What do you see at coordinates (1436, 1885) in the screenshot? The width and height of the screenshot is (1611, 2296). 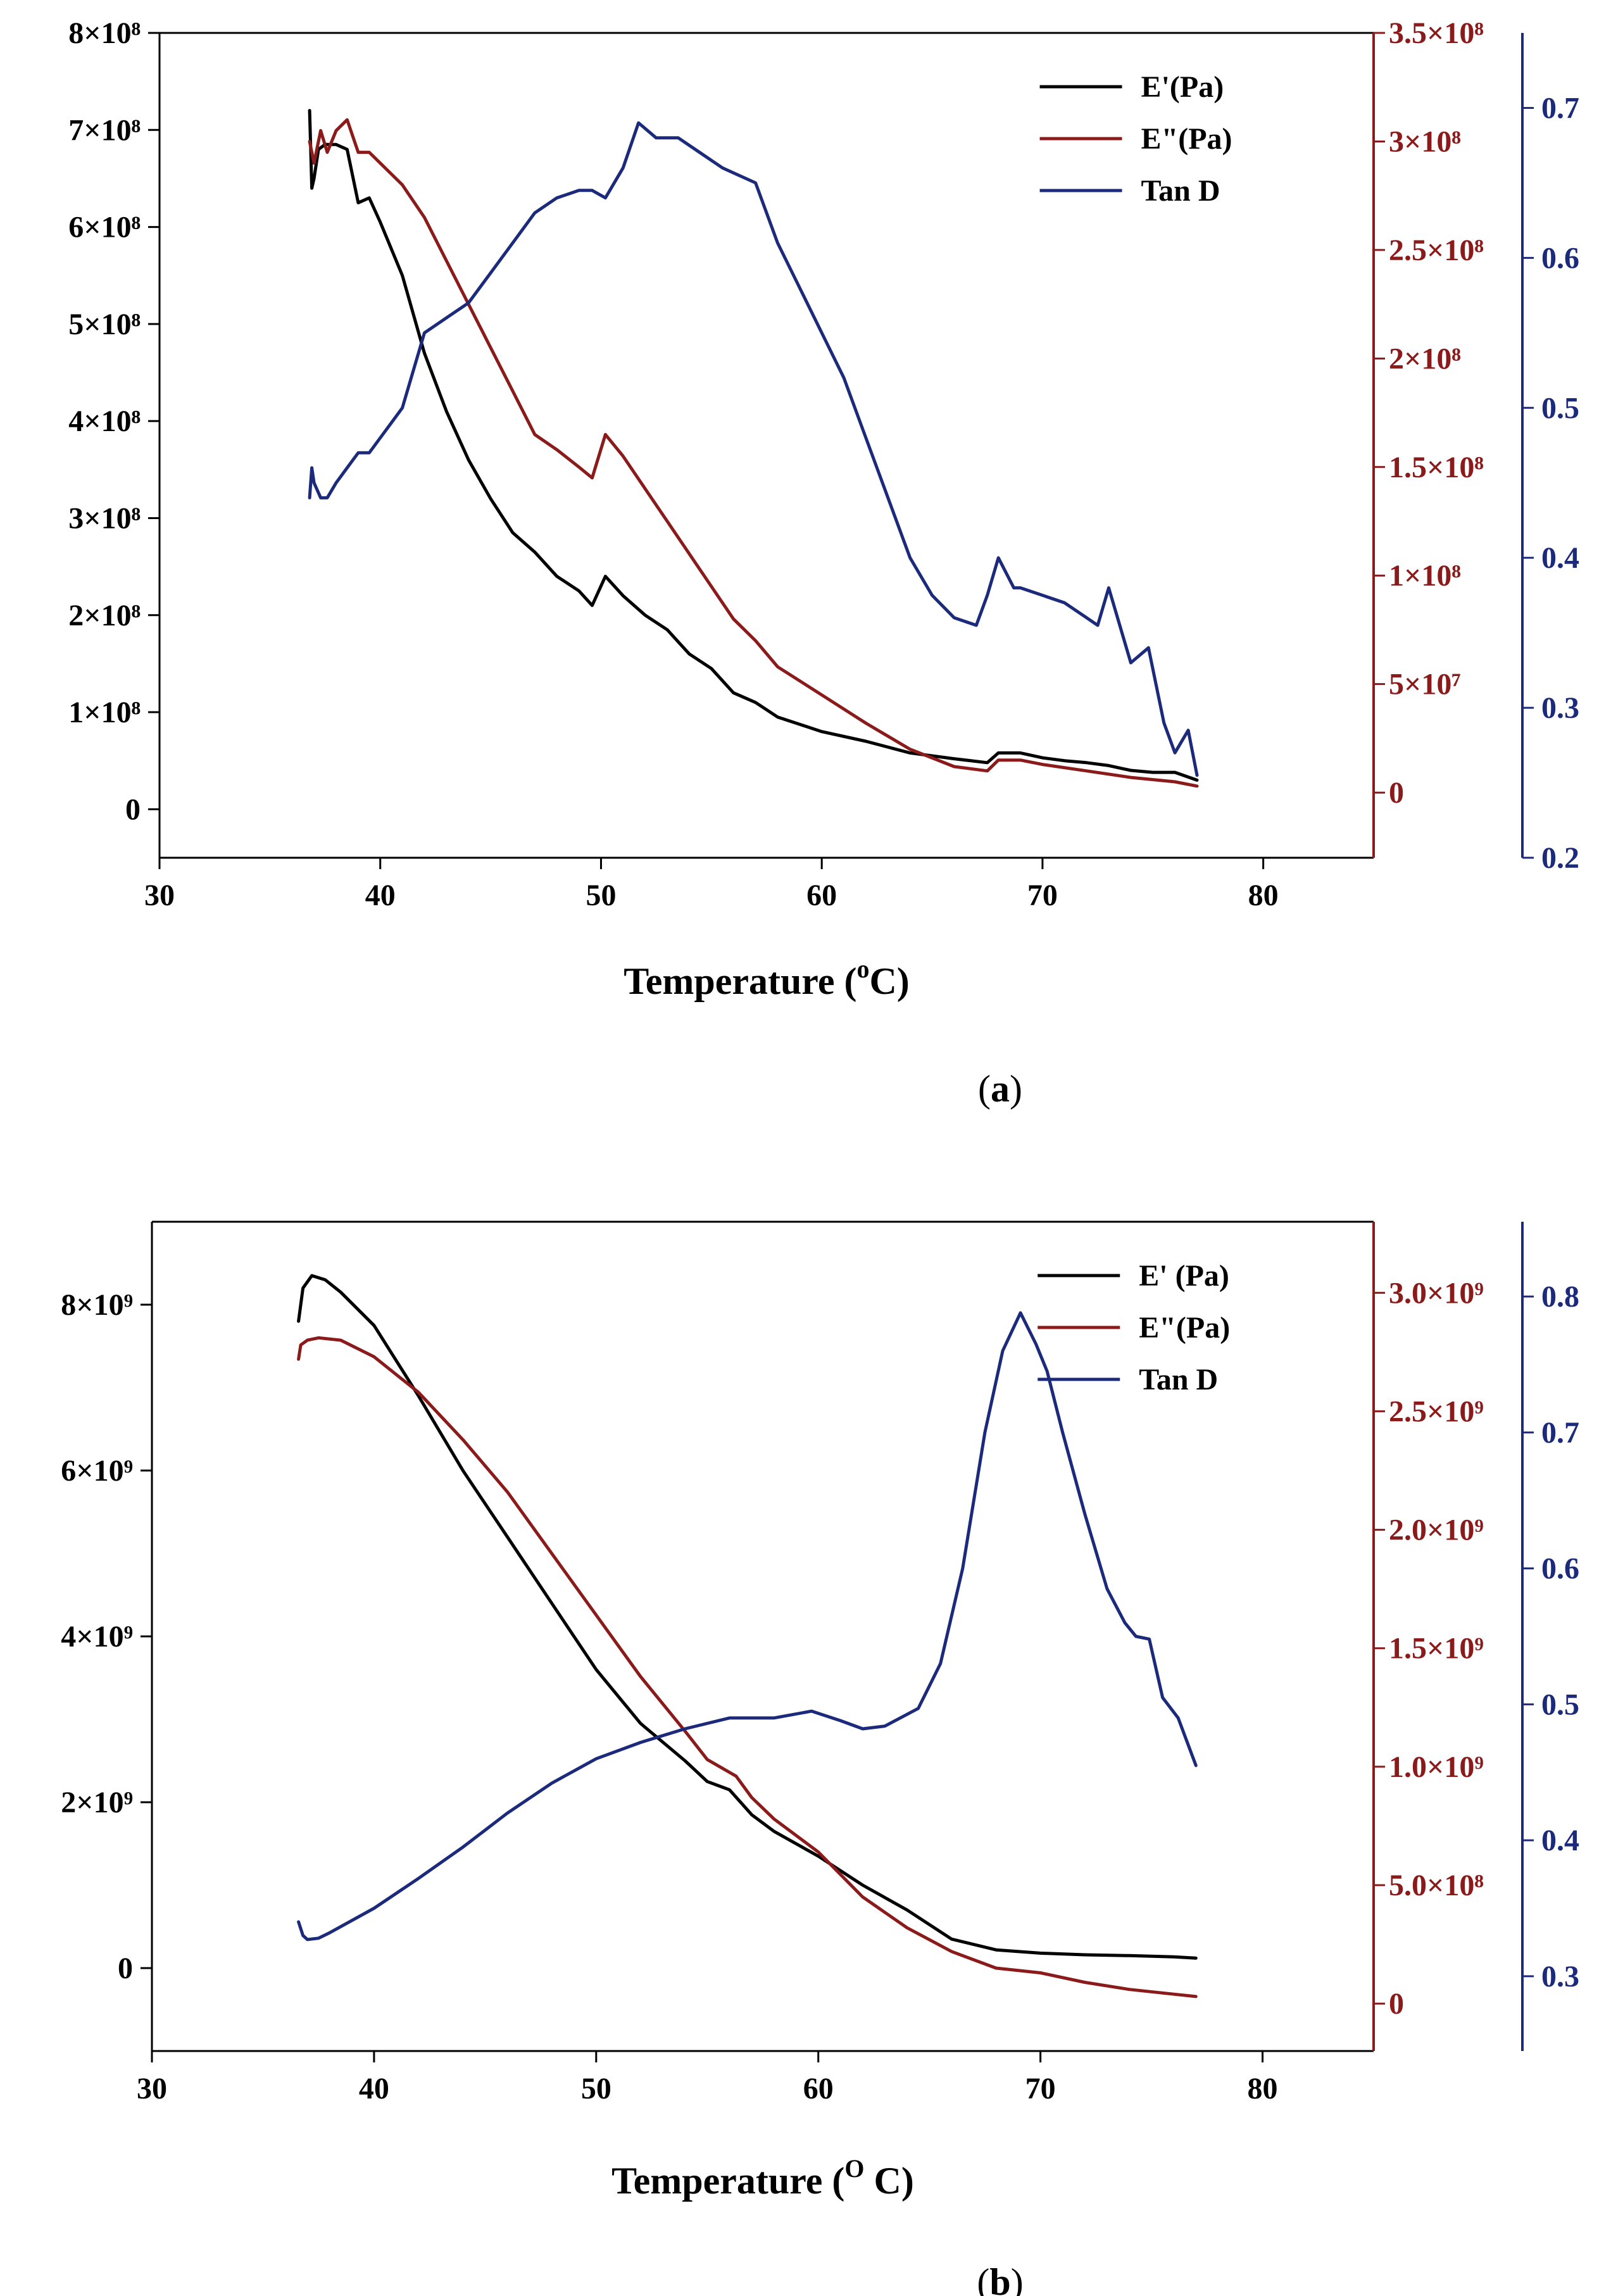 I see `right-y-tick-label: 5.0×10⁸` at bounding box center [1436, 1885].